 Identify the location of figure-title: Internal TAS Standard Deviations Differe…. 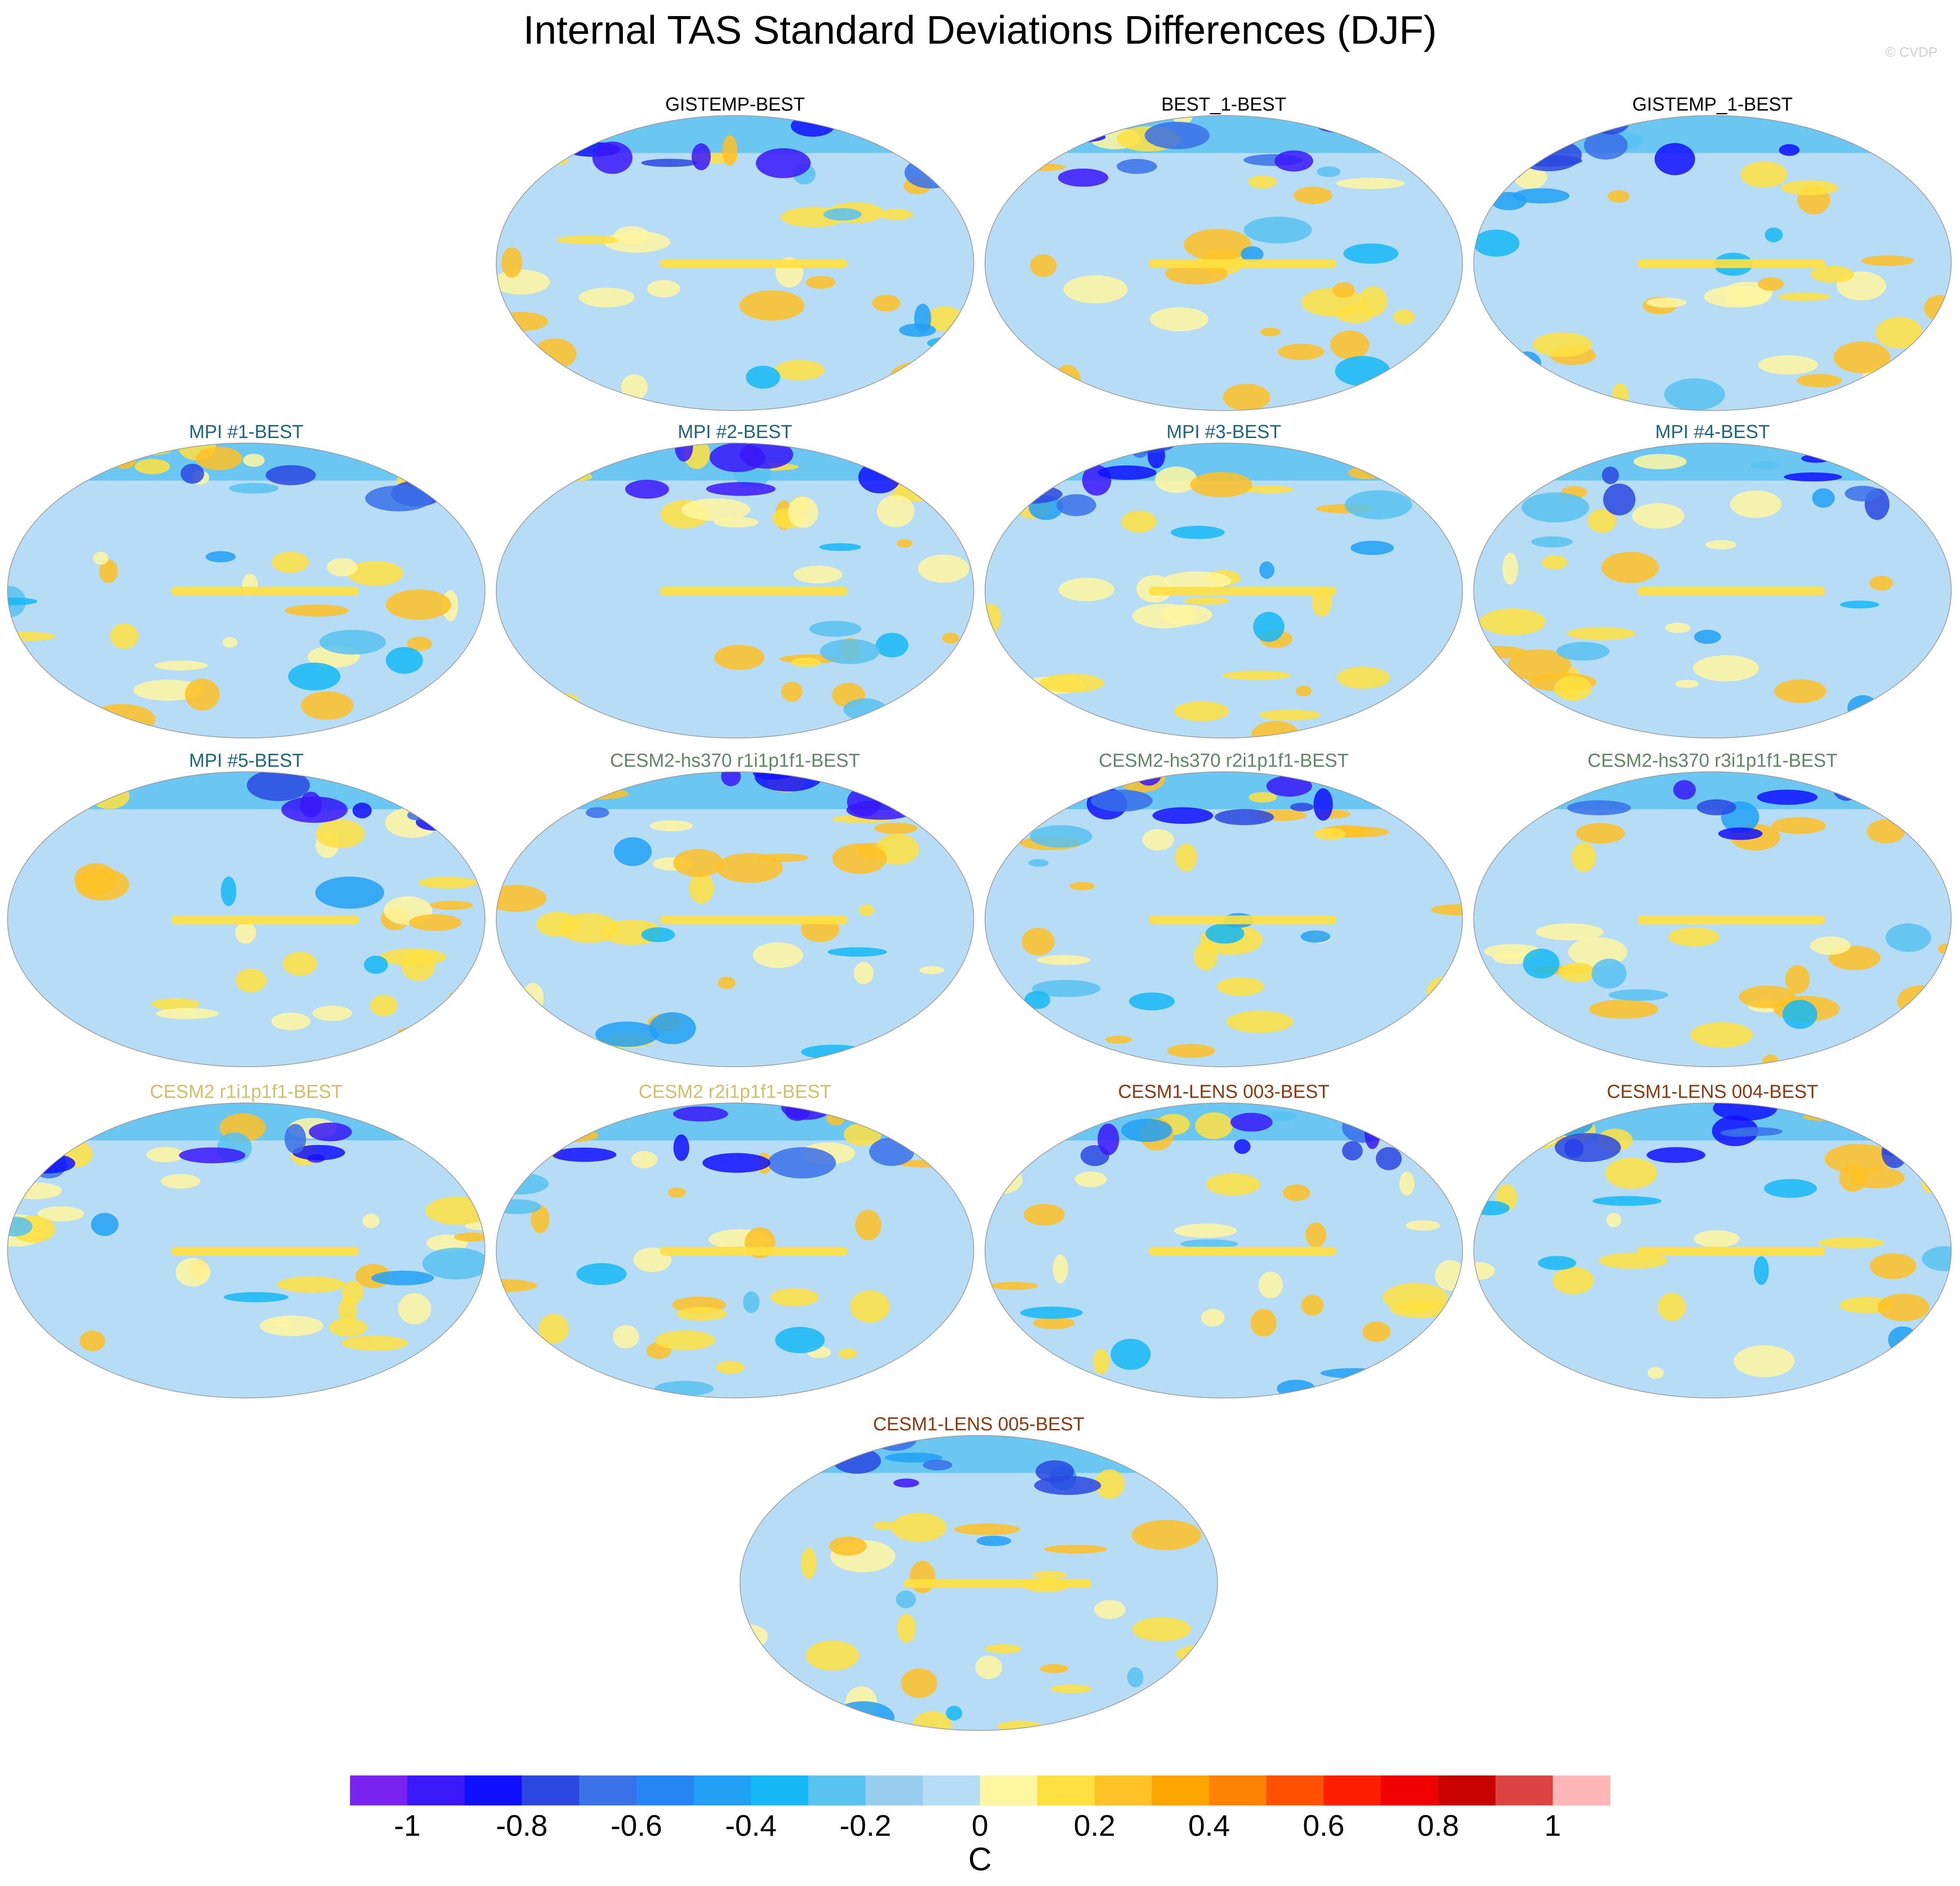
(980, 29).